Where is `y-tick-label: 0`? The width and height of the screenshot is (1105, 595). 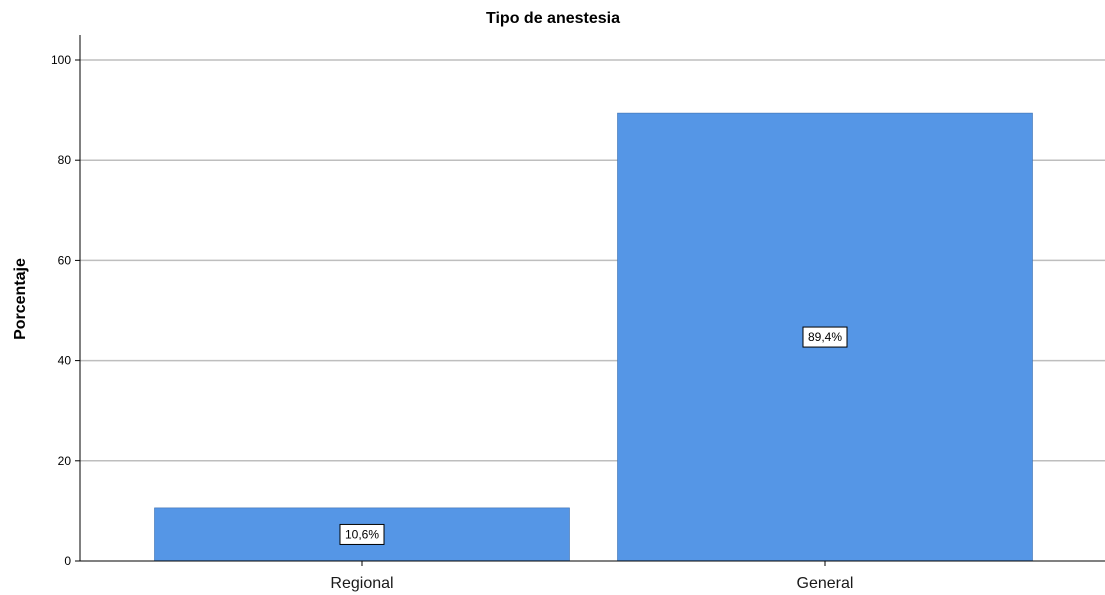 y-tick-label: 0 is located at coordinates (67, 561).